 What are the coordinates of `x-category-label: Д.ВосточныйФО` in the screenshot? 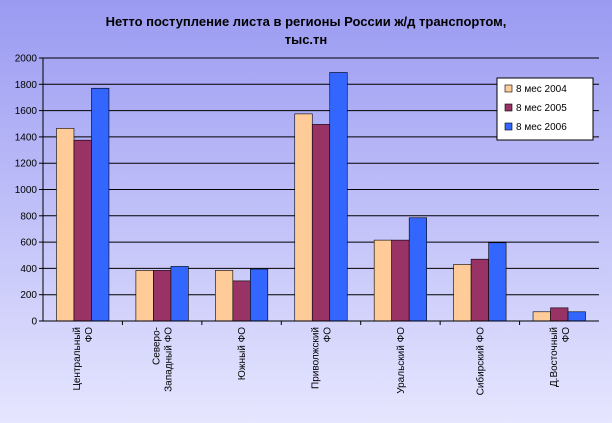 It's located at (560, 357).